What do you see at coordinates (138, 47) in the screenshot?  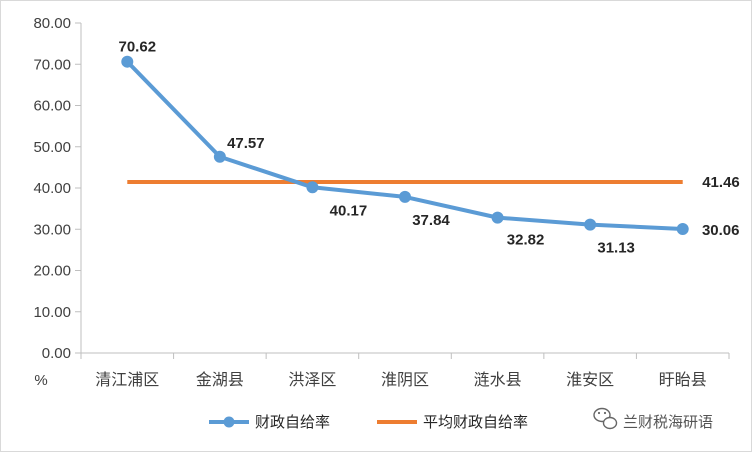 I see `data-label: 70.62` at bounding box center [138, 47].